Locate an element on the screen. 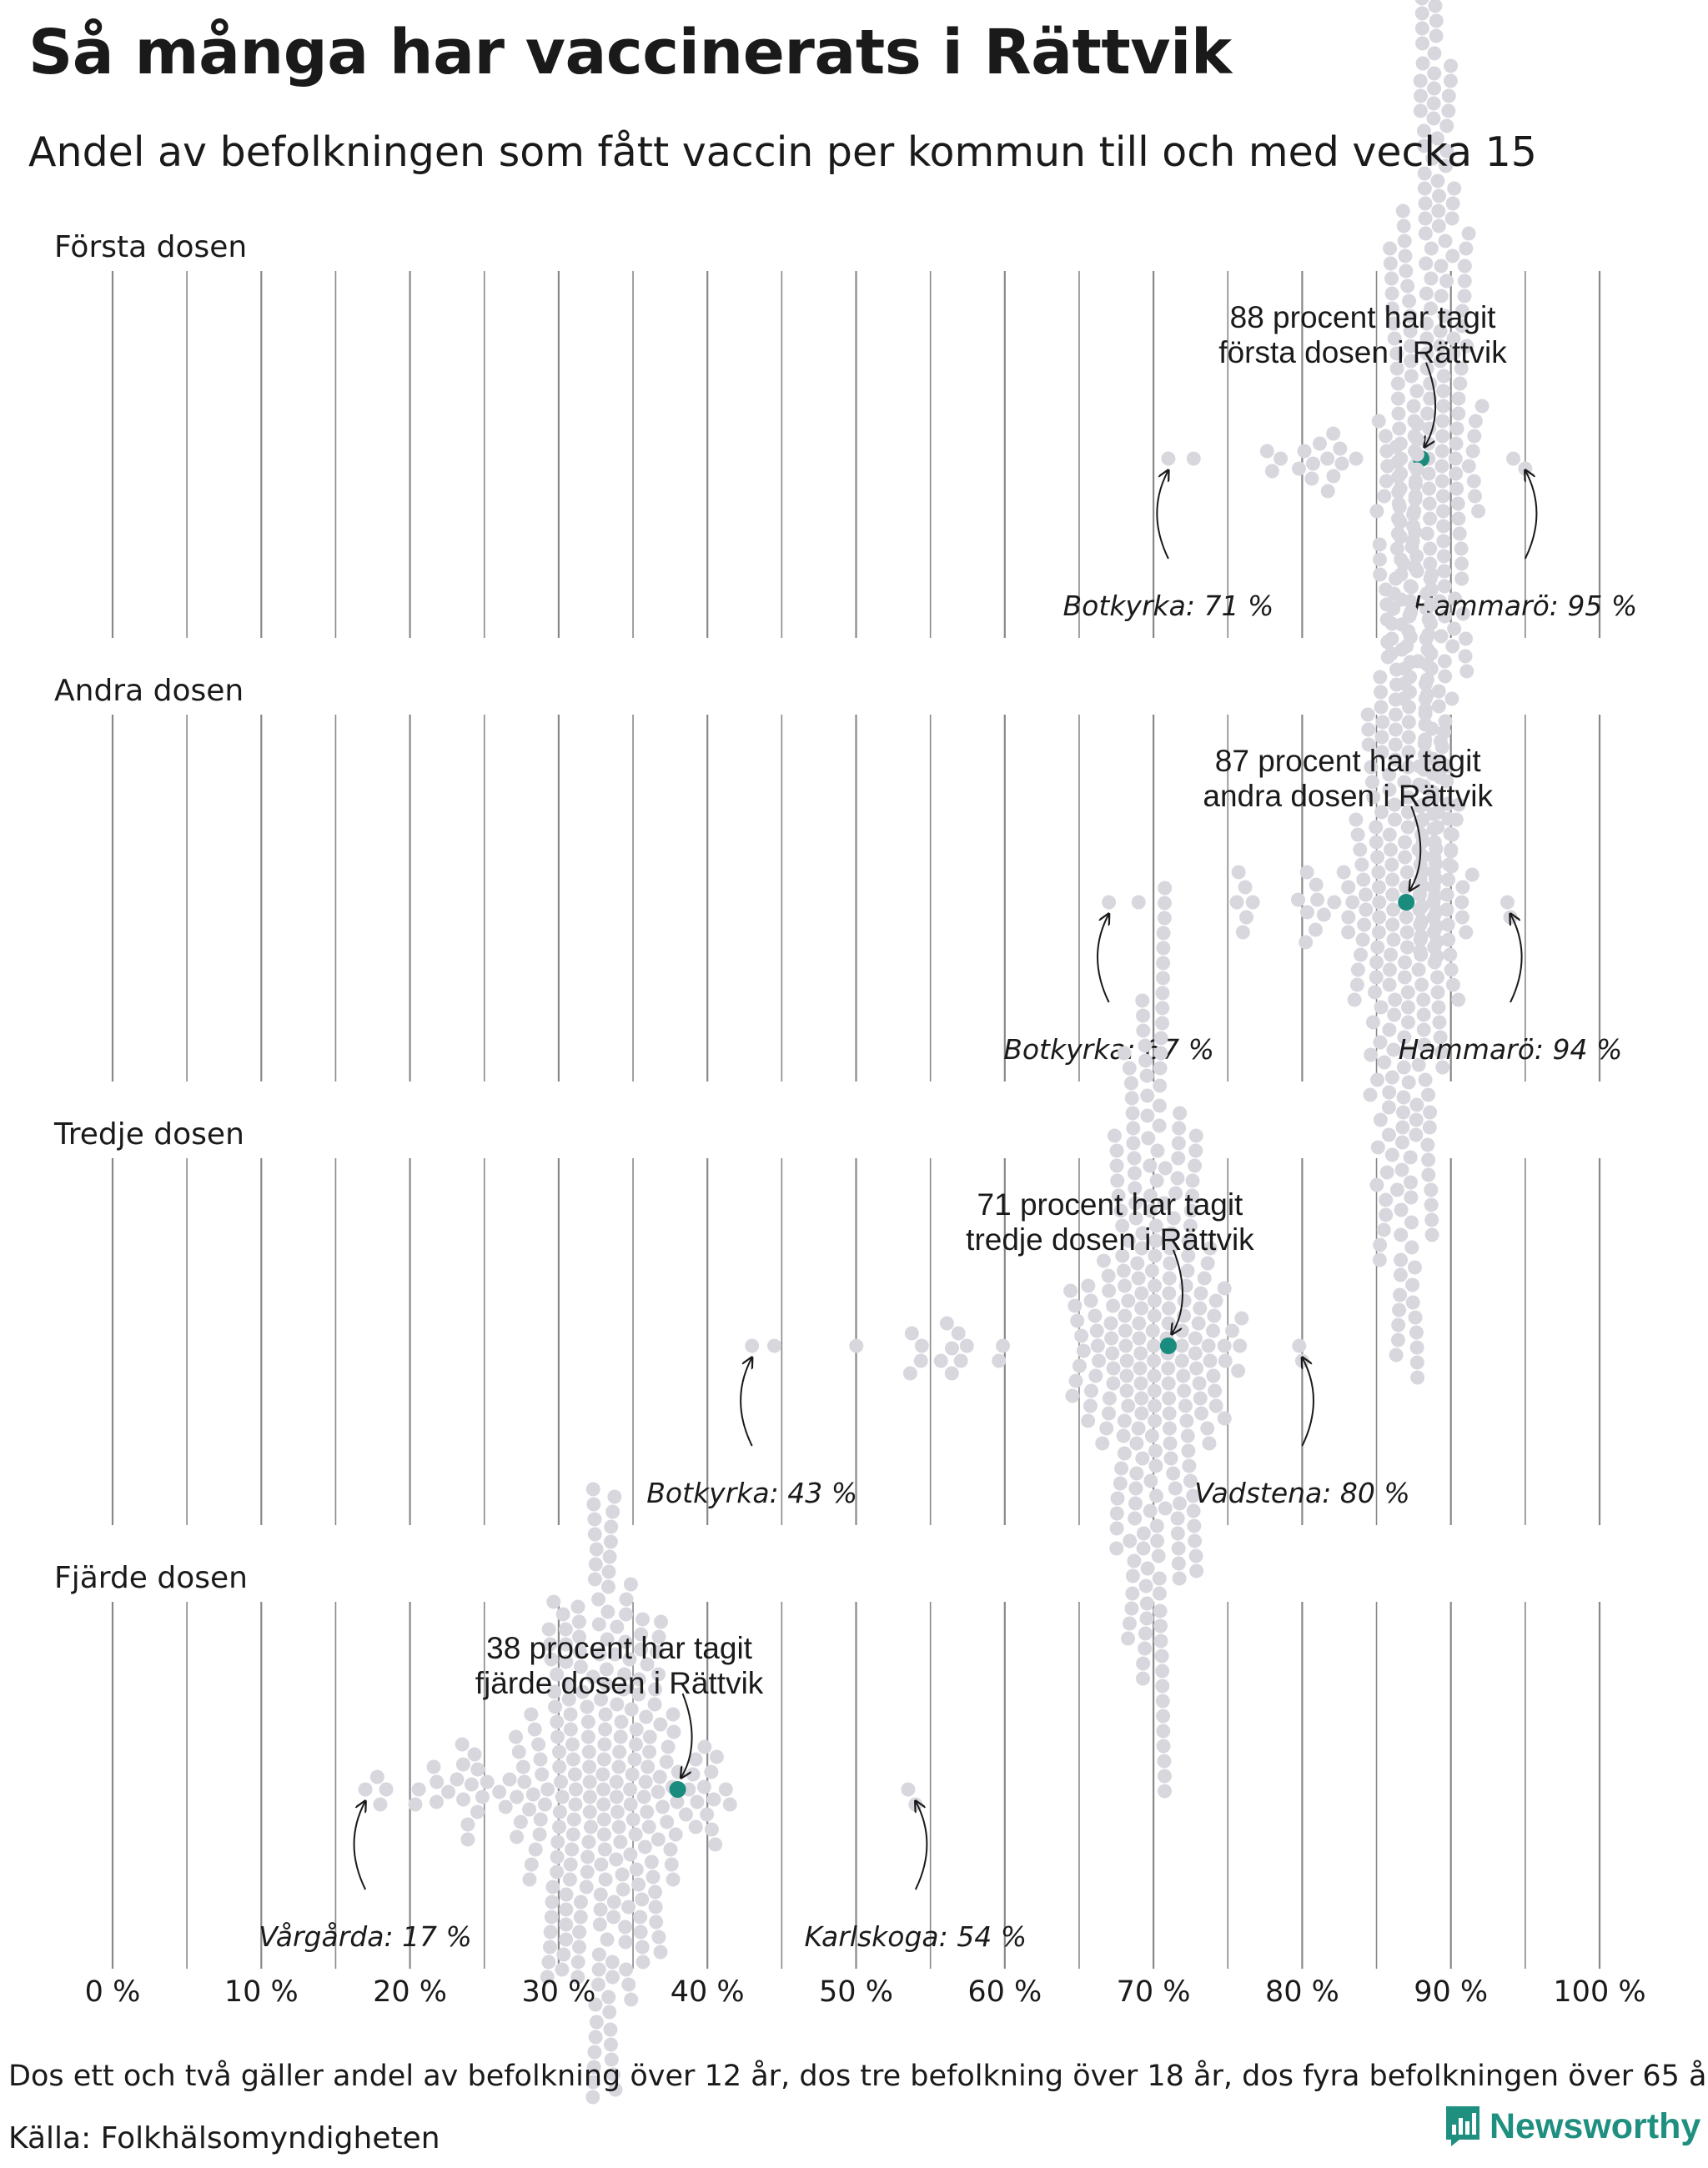 This screenshot has width=1708, height=2168. newsworthy-logo: Newsworthy is located at coordinates (1572, 2126).